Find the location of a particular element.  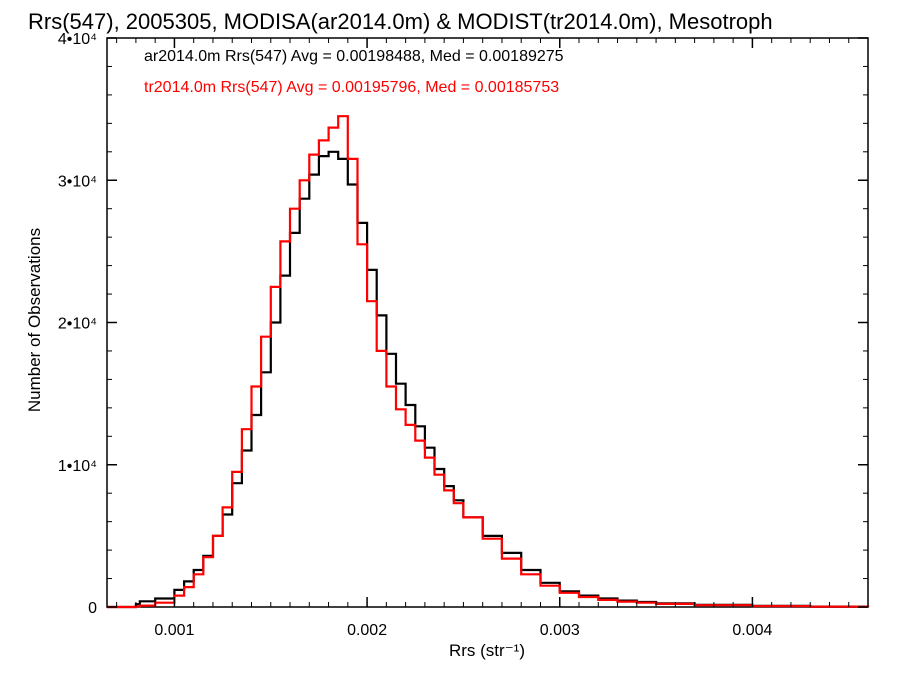

y-tick-label: 3•10⁴ is located at coordinates (77, 181).